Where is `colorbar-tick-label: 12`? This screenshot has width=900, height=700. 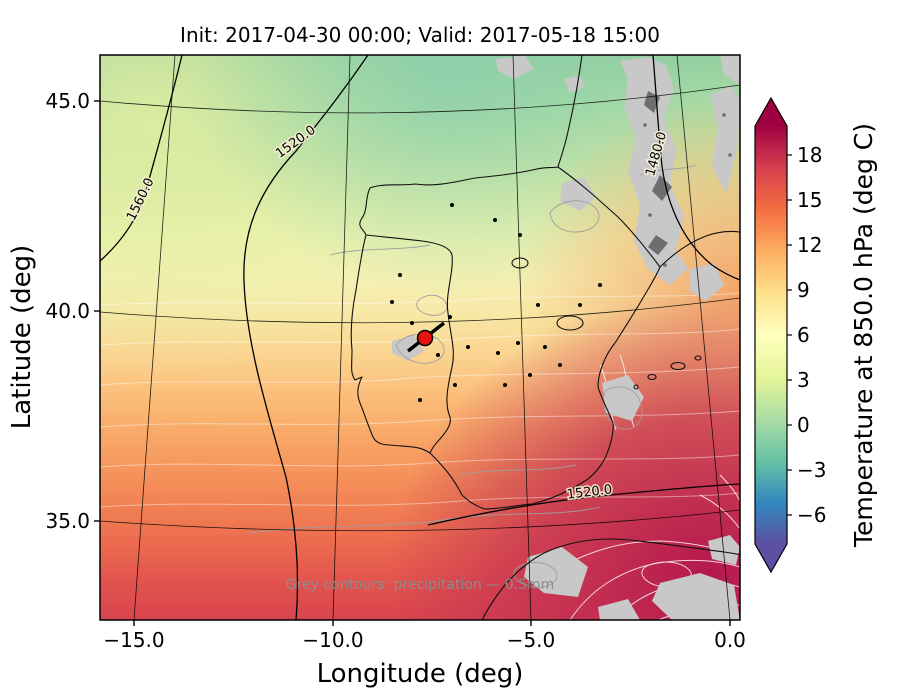 colorbar-tick-label: 12 is located at coordinates (809, 245).